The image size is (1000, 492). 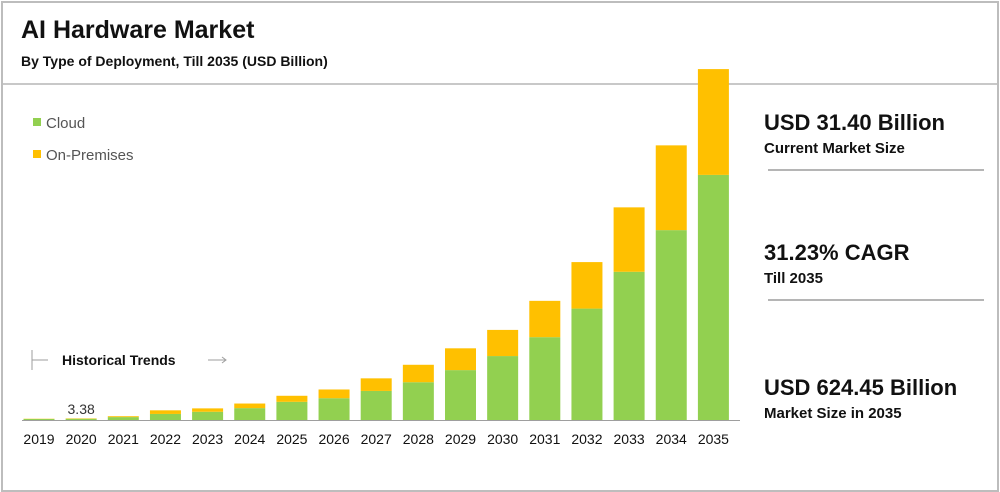 What do you see at coordinates (250, 406) in the screenshot?
I see `bar-on-premises-2024` at bounding box center [250, 406].